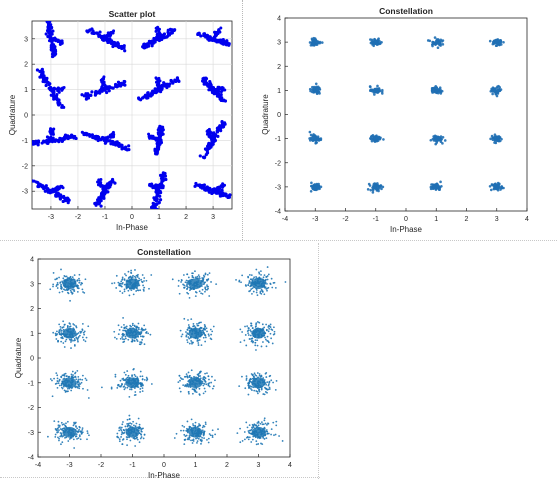 The width and height of the screenshot is (557, 484). I want to click on x-tick-label: 0, so click(406, 219).